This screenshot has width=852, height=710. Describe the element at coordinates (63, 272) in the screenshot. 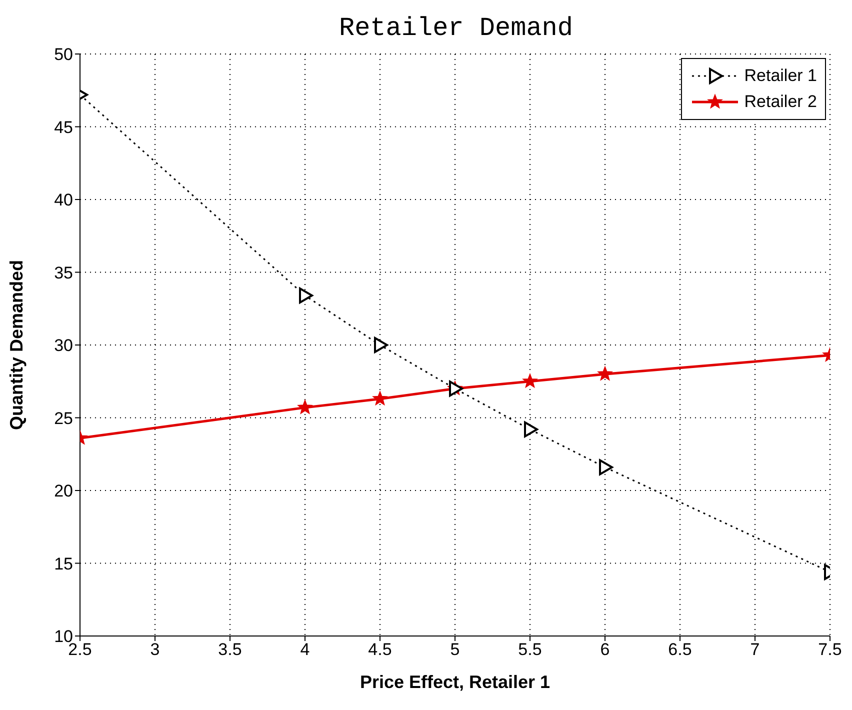

I see `y-tick-label: 35` at that location.